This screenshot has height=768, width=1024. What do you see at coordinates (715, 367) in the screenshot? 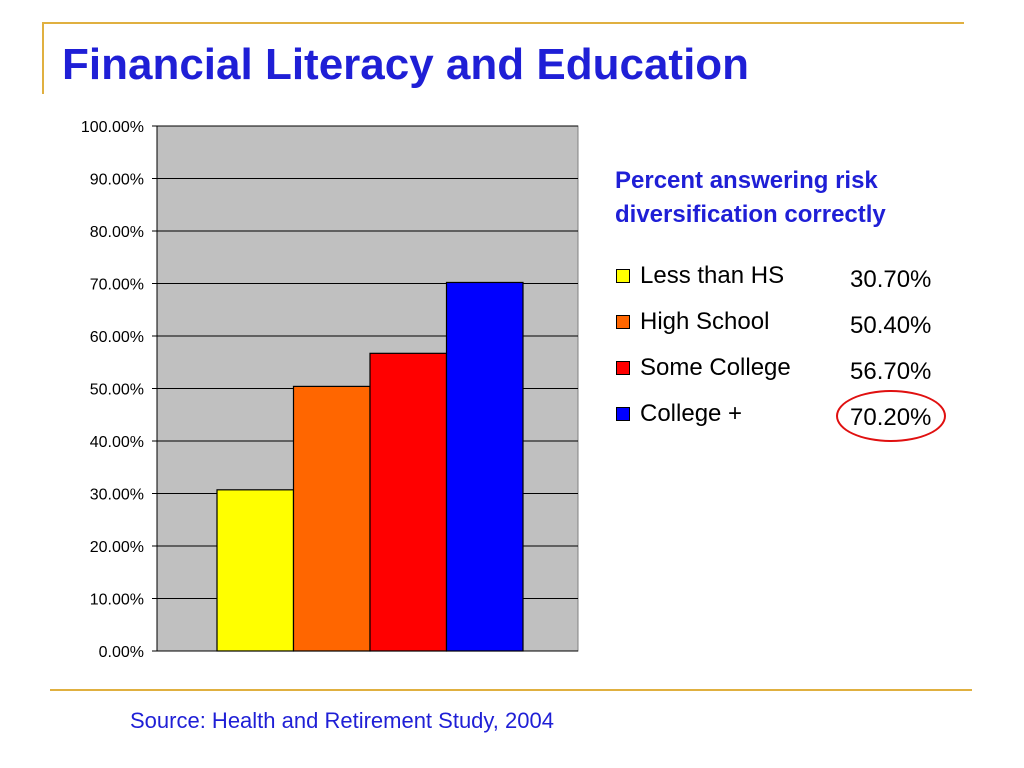
I see `legend-label: Some College` at bounding box center [715, 367].